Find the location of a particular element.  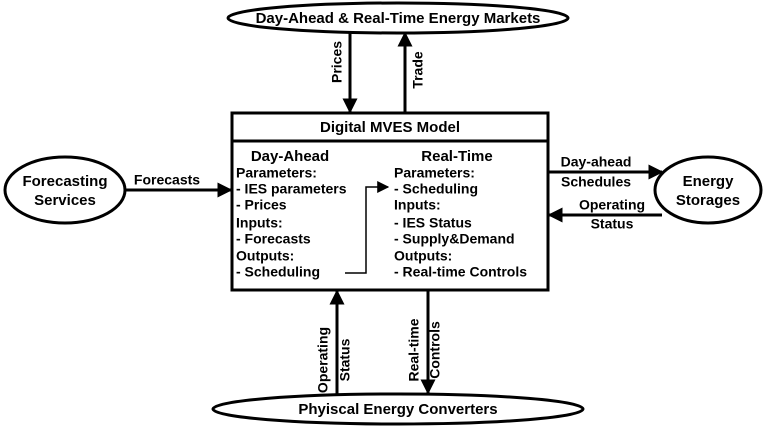

edge-label: Real-time is located at coordinates (414, 349).